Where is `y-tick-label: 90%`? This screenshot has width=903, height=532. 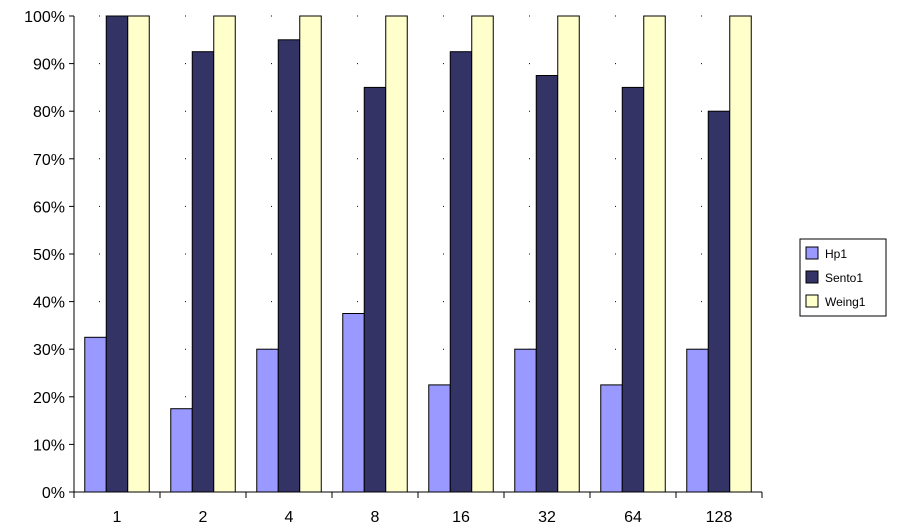 y-tick-label: 90% is located at coordinates (49, 65).